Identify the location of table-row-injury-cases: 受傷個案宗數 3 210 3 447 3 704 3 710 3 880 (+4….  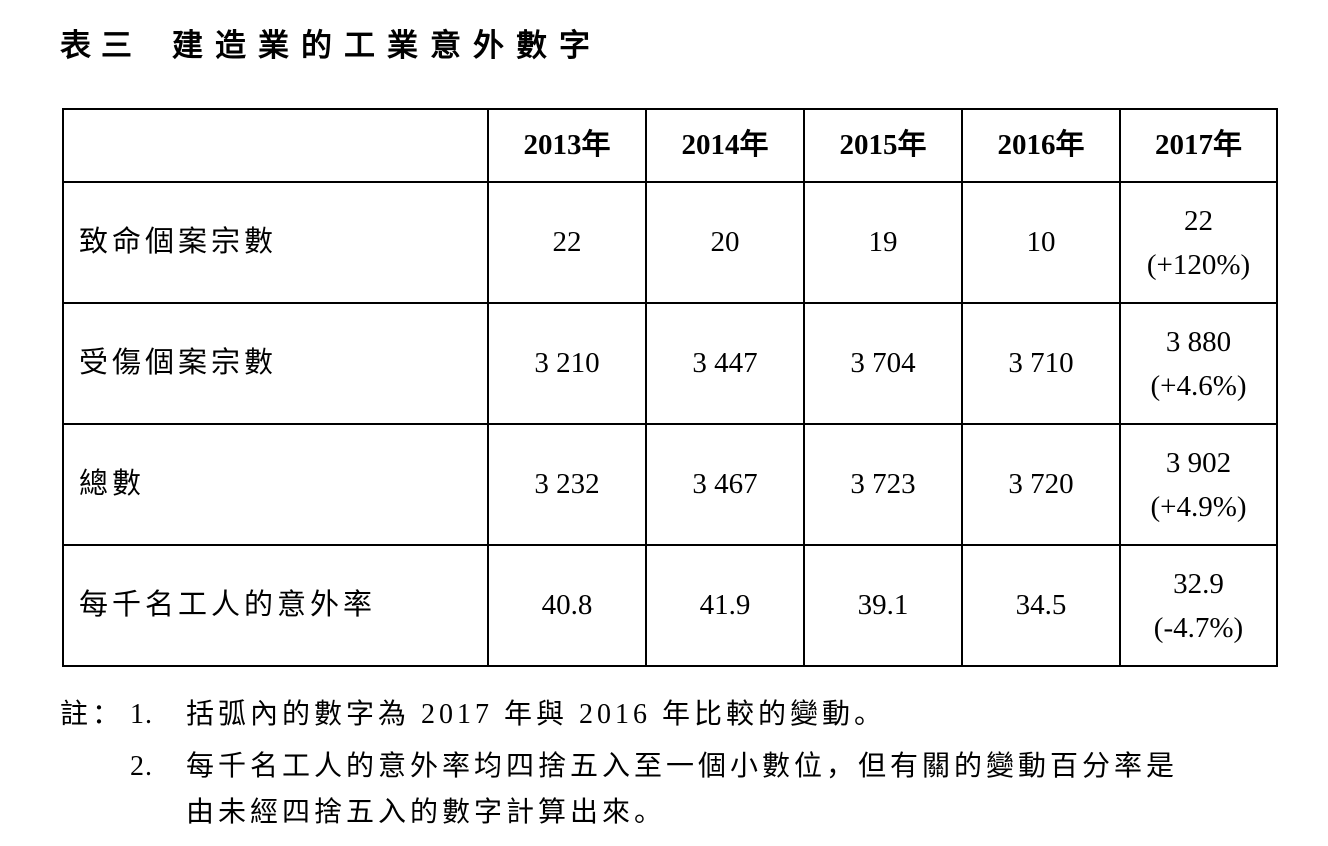
(670, 363).